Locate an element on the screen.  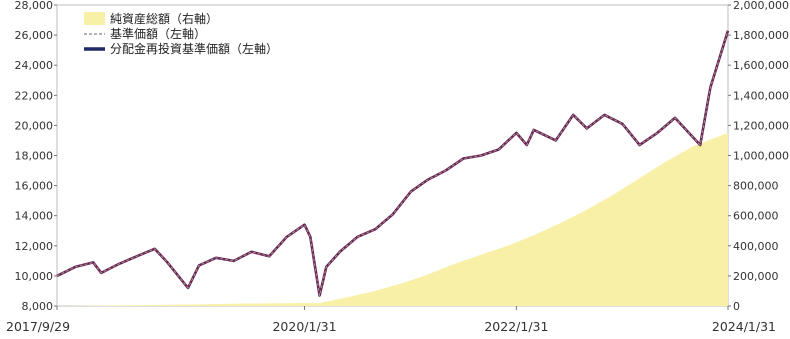
legend-label: 分配金再投資基準価額（左軸） is located at coordinates (194, 48).